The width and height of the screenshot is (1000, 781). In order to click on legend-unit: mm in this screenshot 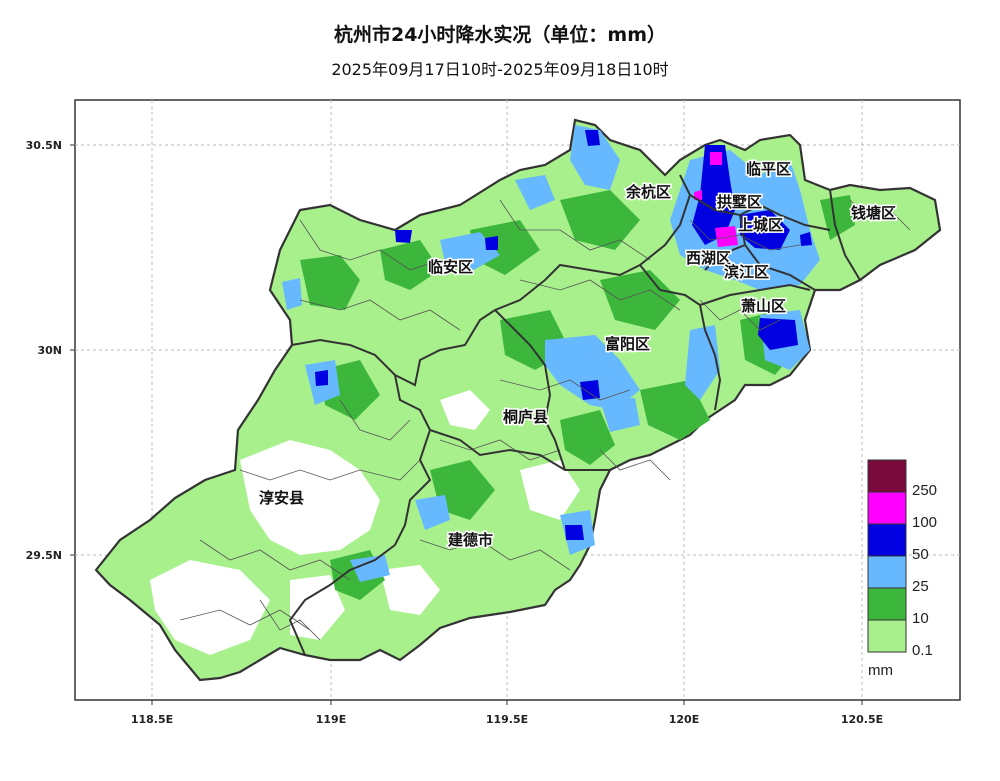, I will do `click(880, 670)`.